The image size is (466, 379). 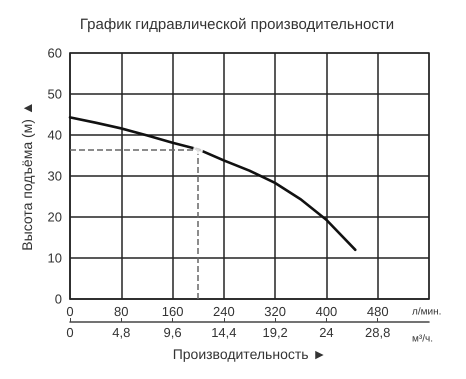 What do you see at coordinates (427, 312) in the screenshot?
I see `text: л/мин.` at bounding box center [427, 312].